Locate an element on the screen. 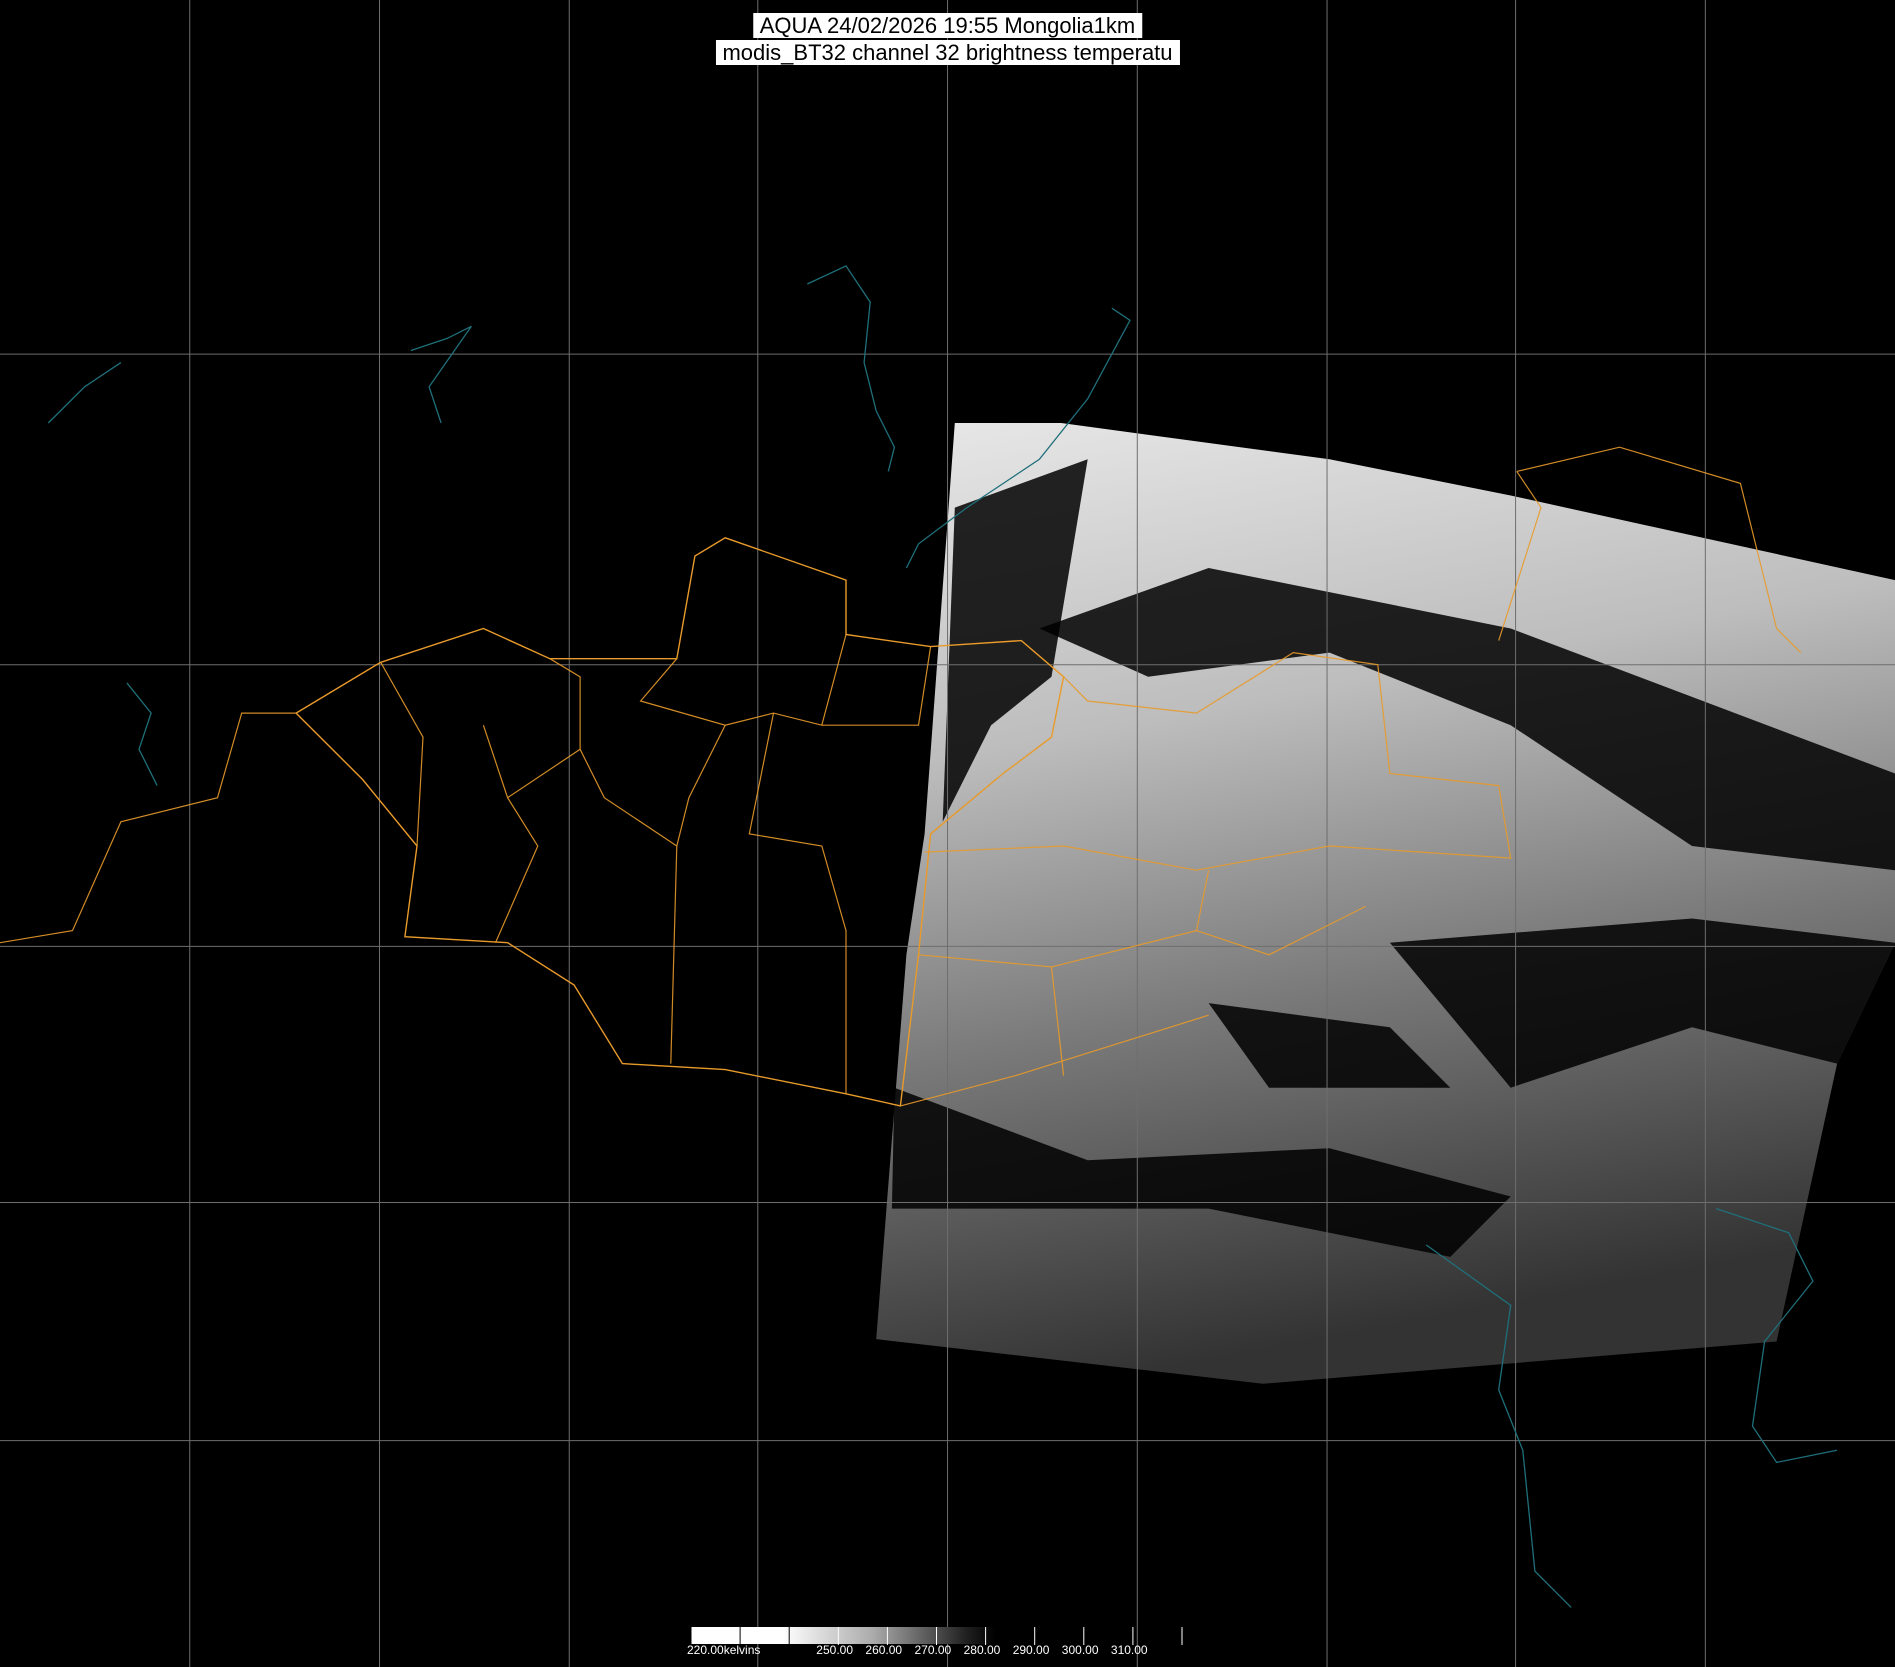 This screenshot has height=1667, width=1895. colorbar-label: 270.00 is located at coordinates (933, 1650).